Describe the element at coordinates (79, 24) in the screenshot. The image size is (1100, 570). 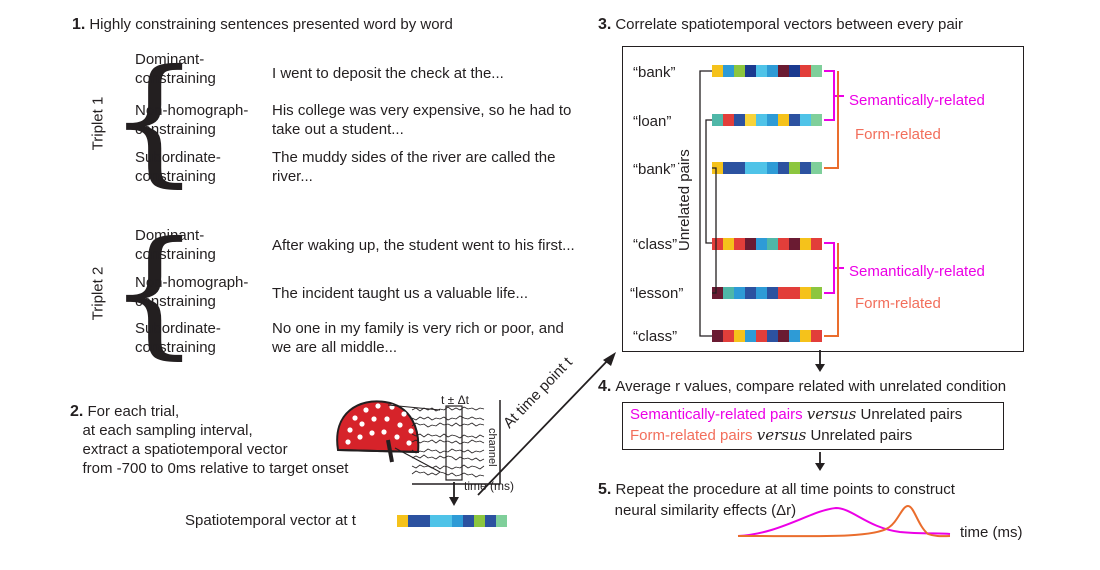
I see `step1-number: 1.` at that location.